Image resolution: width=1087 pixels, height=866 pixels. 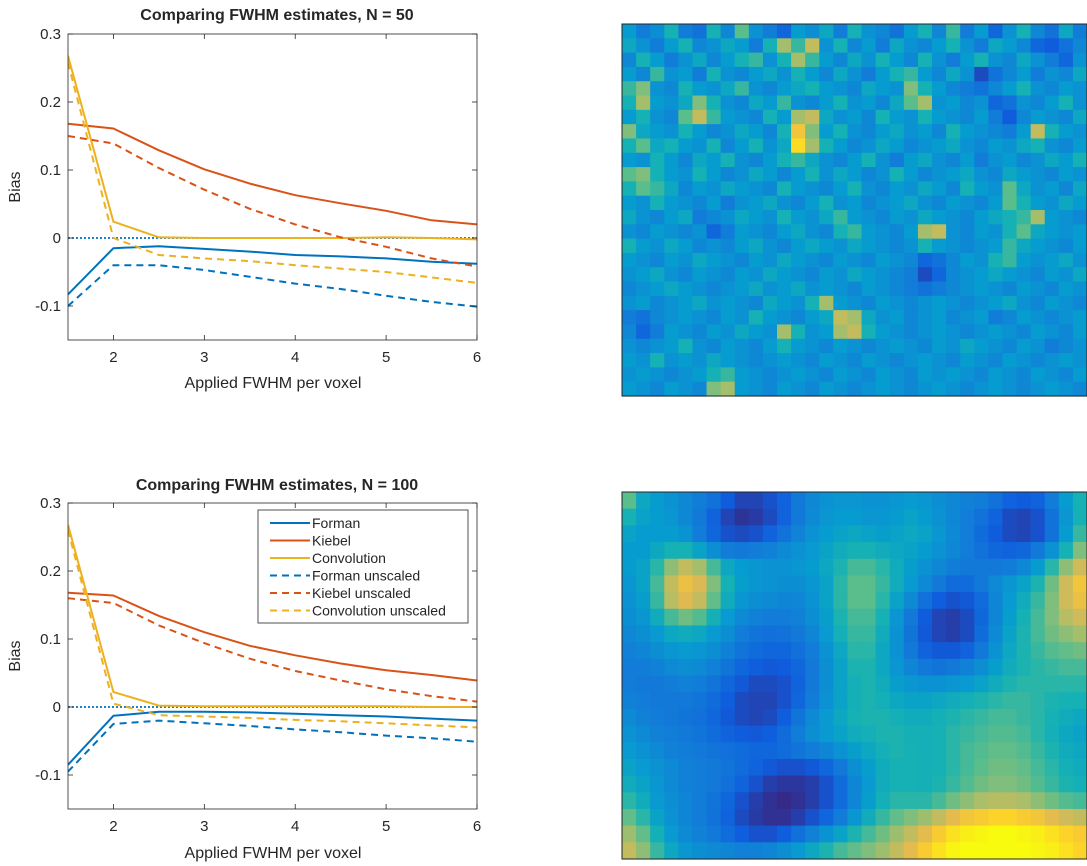 I want to click on series-line-forman-unscaled, so click(x=272, y=286).